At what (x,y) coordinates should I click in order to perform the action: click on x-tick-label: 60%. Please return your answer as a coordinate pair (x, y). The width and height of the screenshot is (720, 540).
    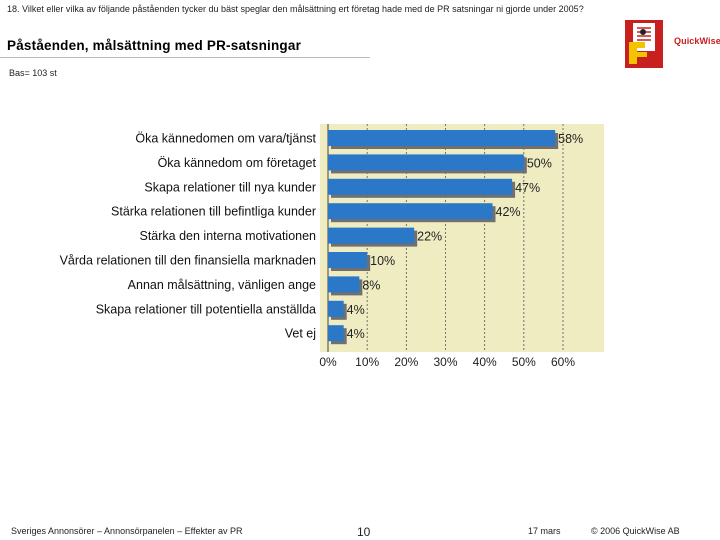
    Looking at the image, I should click on (563, 362).